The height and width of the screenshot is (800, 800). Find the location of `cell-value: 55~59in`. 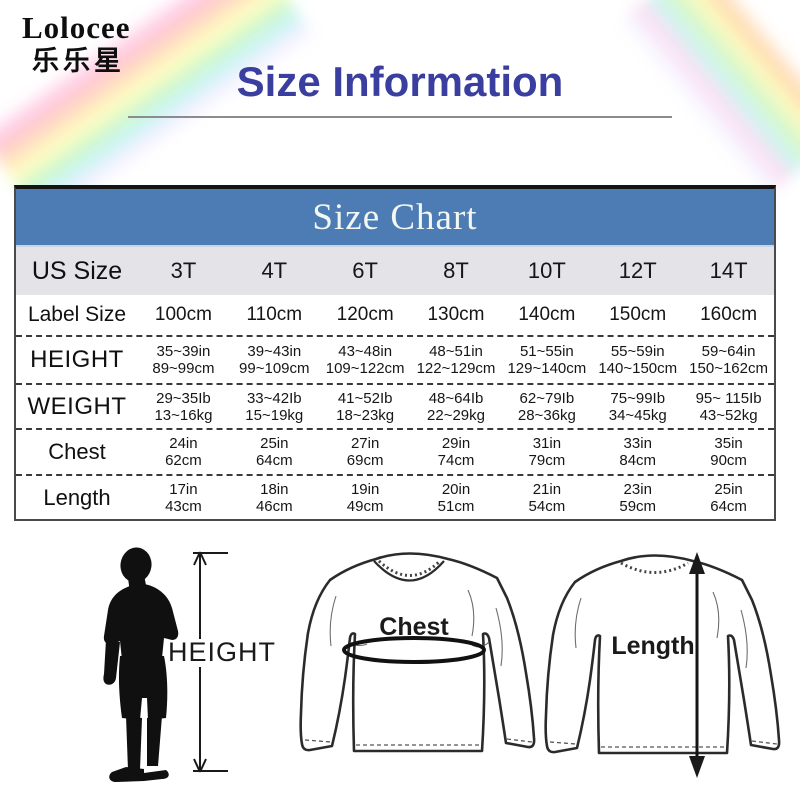

cell-value: 55~59in is located at coordinates (637, 351).